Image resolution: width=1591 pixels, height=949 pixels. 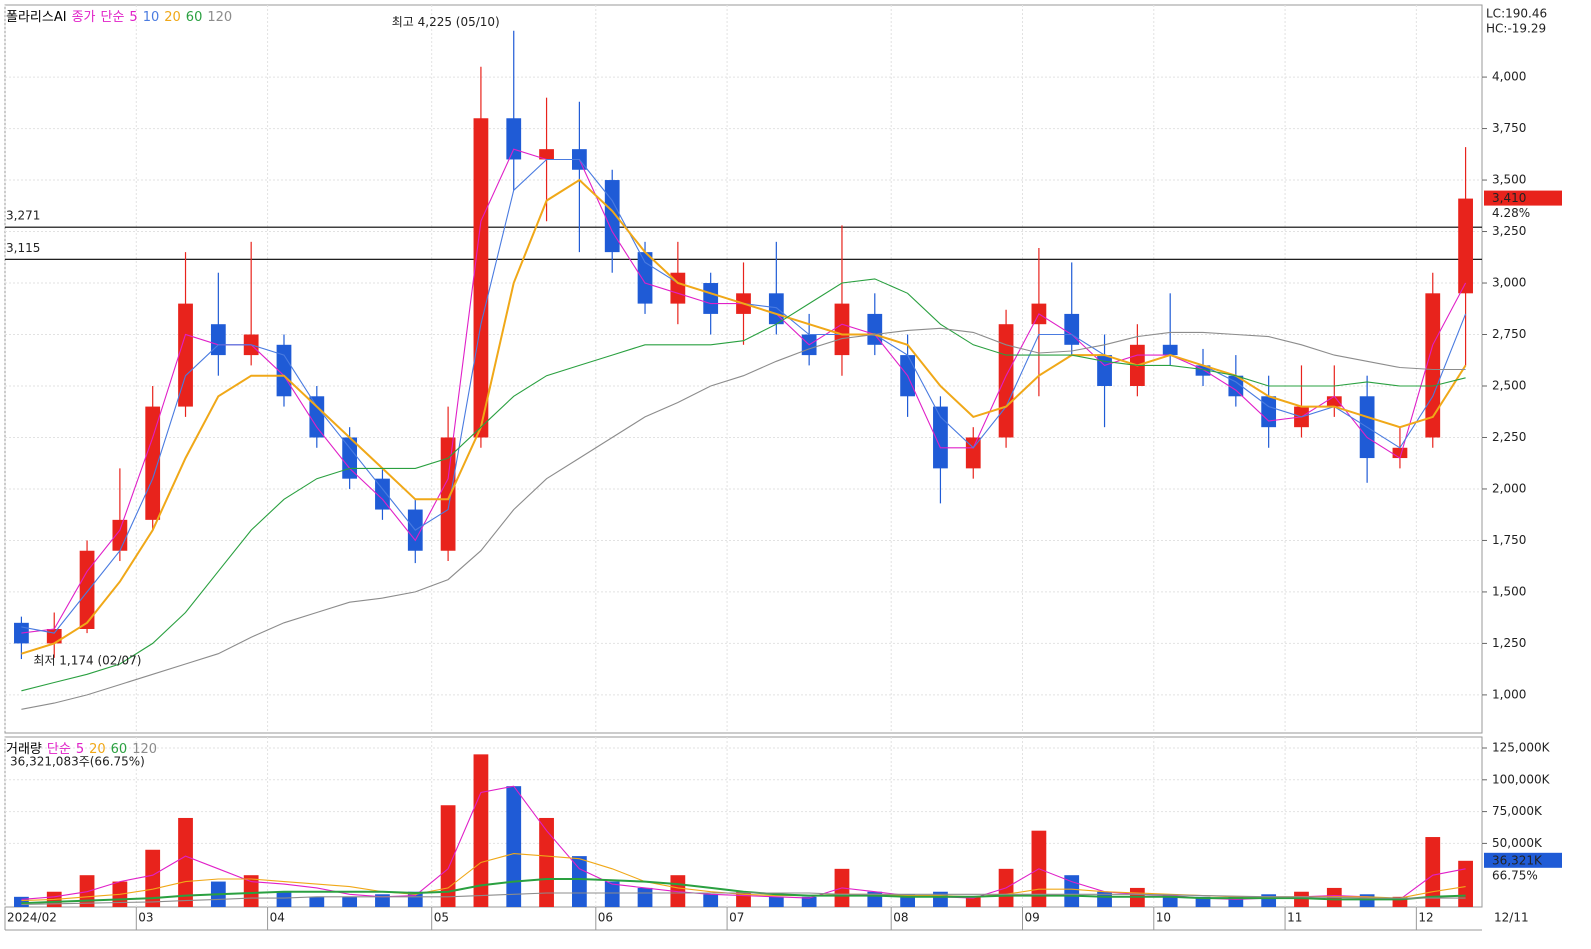 I want to click on legend-title: 거래량, so click(x=24, y=749).